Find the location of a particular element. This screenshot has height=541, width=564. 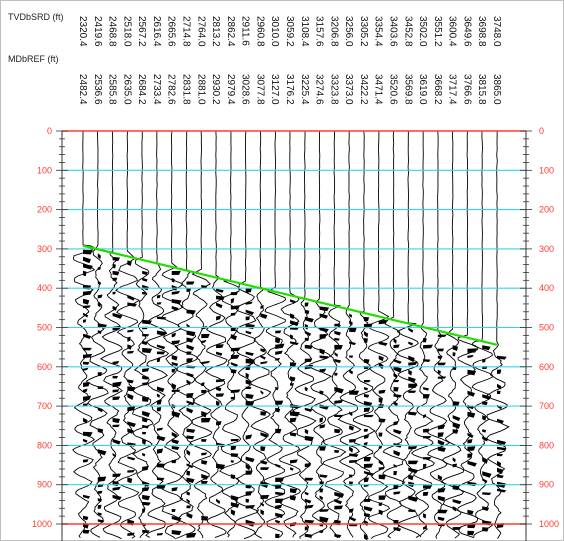

right-tick-label: 900 is located at coordinates (546, 485).